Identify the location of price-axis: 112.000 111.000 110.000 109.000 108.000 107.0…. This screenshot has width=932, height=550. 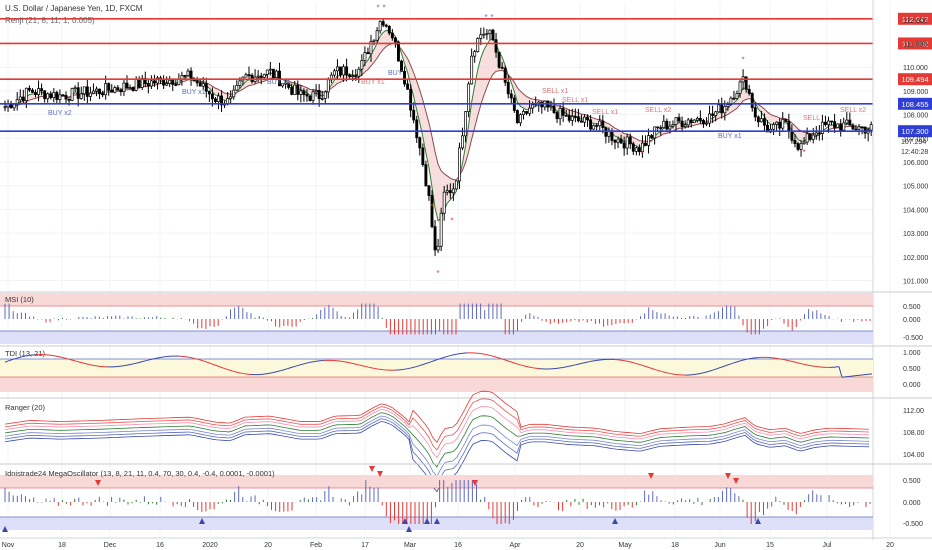
(900, 270).